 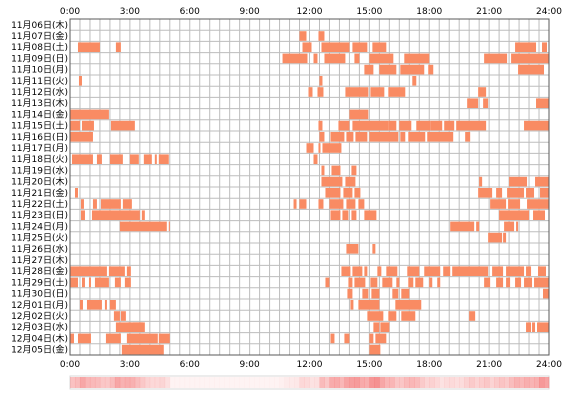 What do you see at coordinates (310, 365) in the screenshot?
I see `x-tick-label-bottom: 12:00` at bounding box center [310, 365].